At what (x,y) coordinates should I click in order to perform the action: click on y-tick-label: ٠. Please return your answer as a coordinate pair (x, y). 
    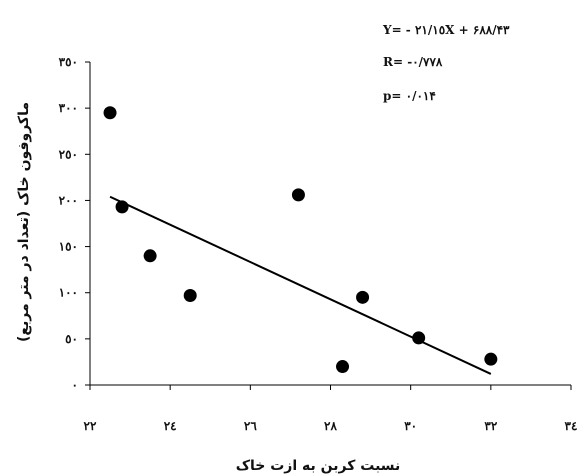
    Looking at the image, I should click on (75, 385).